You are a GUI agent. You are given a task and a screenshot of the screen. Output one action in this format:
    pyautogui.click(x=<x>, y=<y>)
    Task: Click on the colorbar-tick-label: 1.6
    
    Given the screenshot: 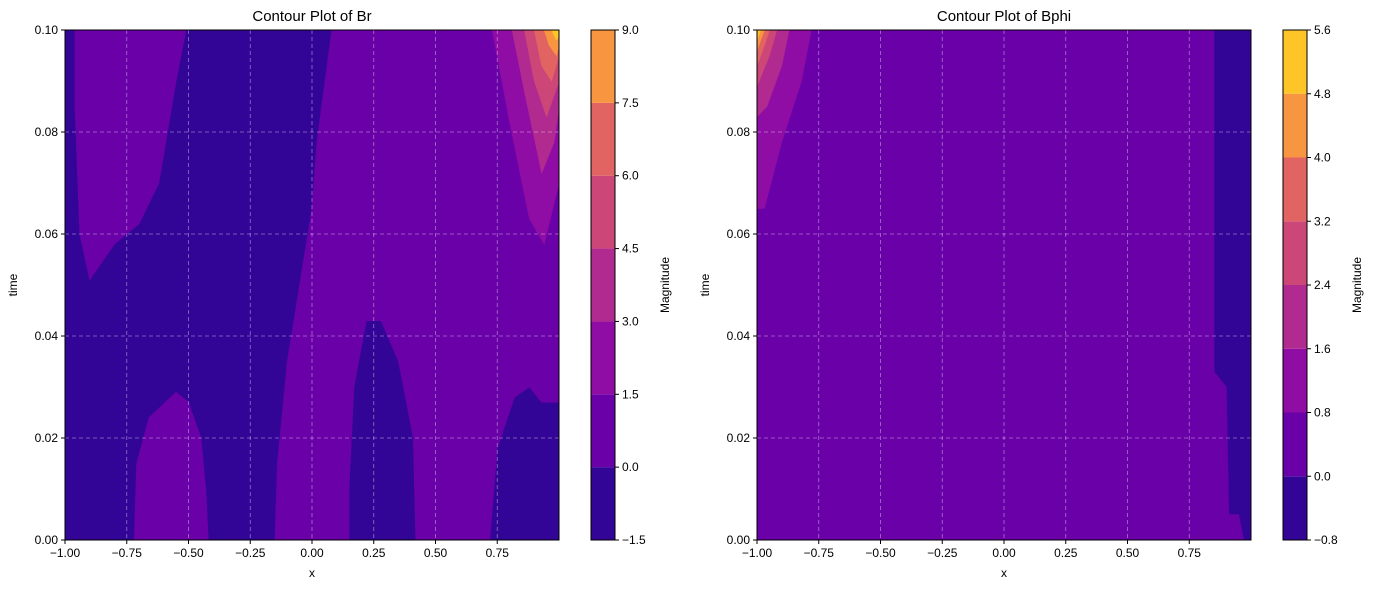 What is the action you would take?
    pyautogui.click(x=1322, y=349)
    